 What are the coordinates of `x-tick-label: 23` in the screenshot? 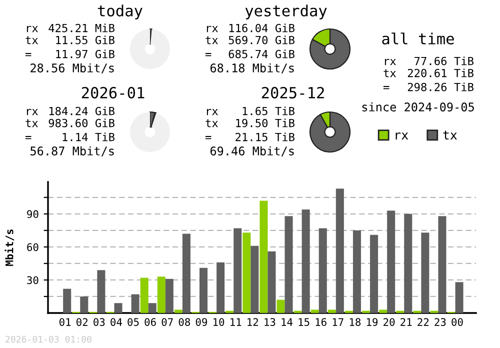 It's located at (440, 322).